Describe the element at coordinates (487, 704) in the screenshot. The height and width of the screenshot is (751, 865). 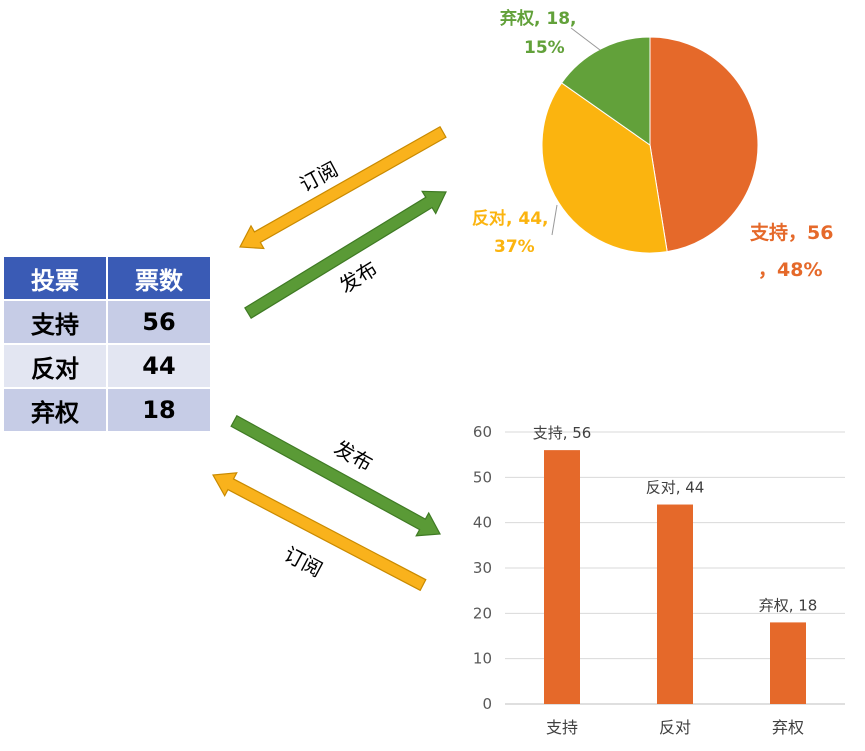
I see `y-tick-label: 0` at that location.